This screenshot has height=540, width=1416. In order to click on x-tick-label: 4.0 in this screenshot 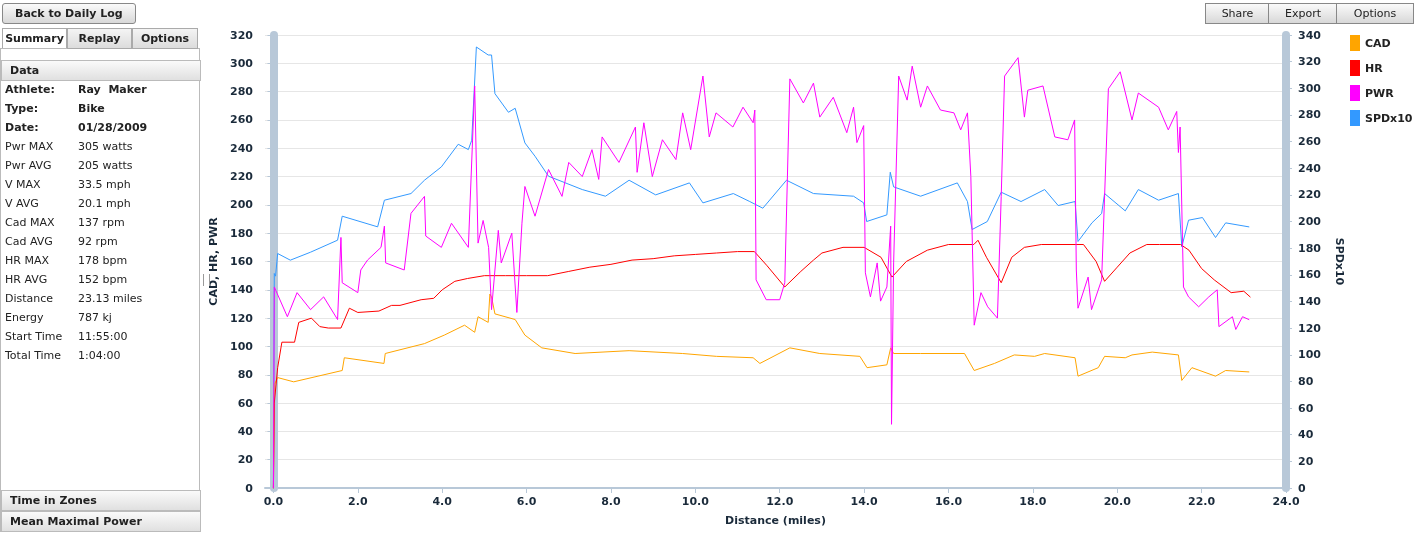, I will do `click(442, 501)`.